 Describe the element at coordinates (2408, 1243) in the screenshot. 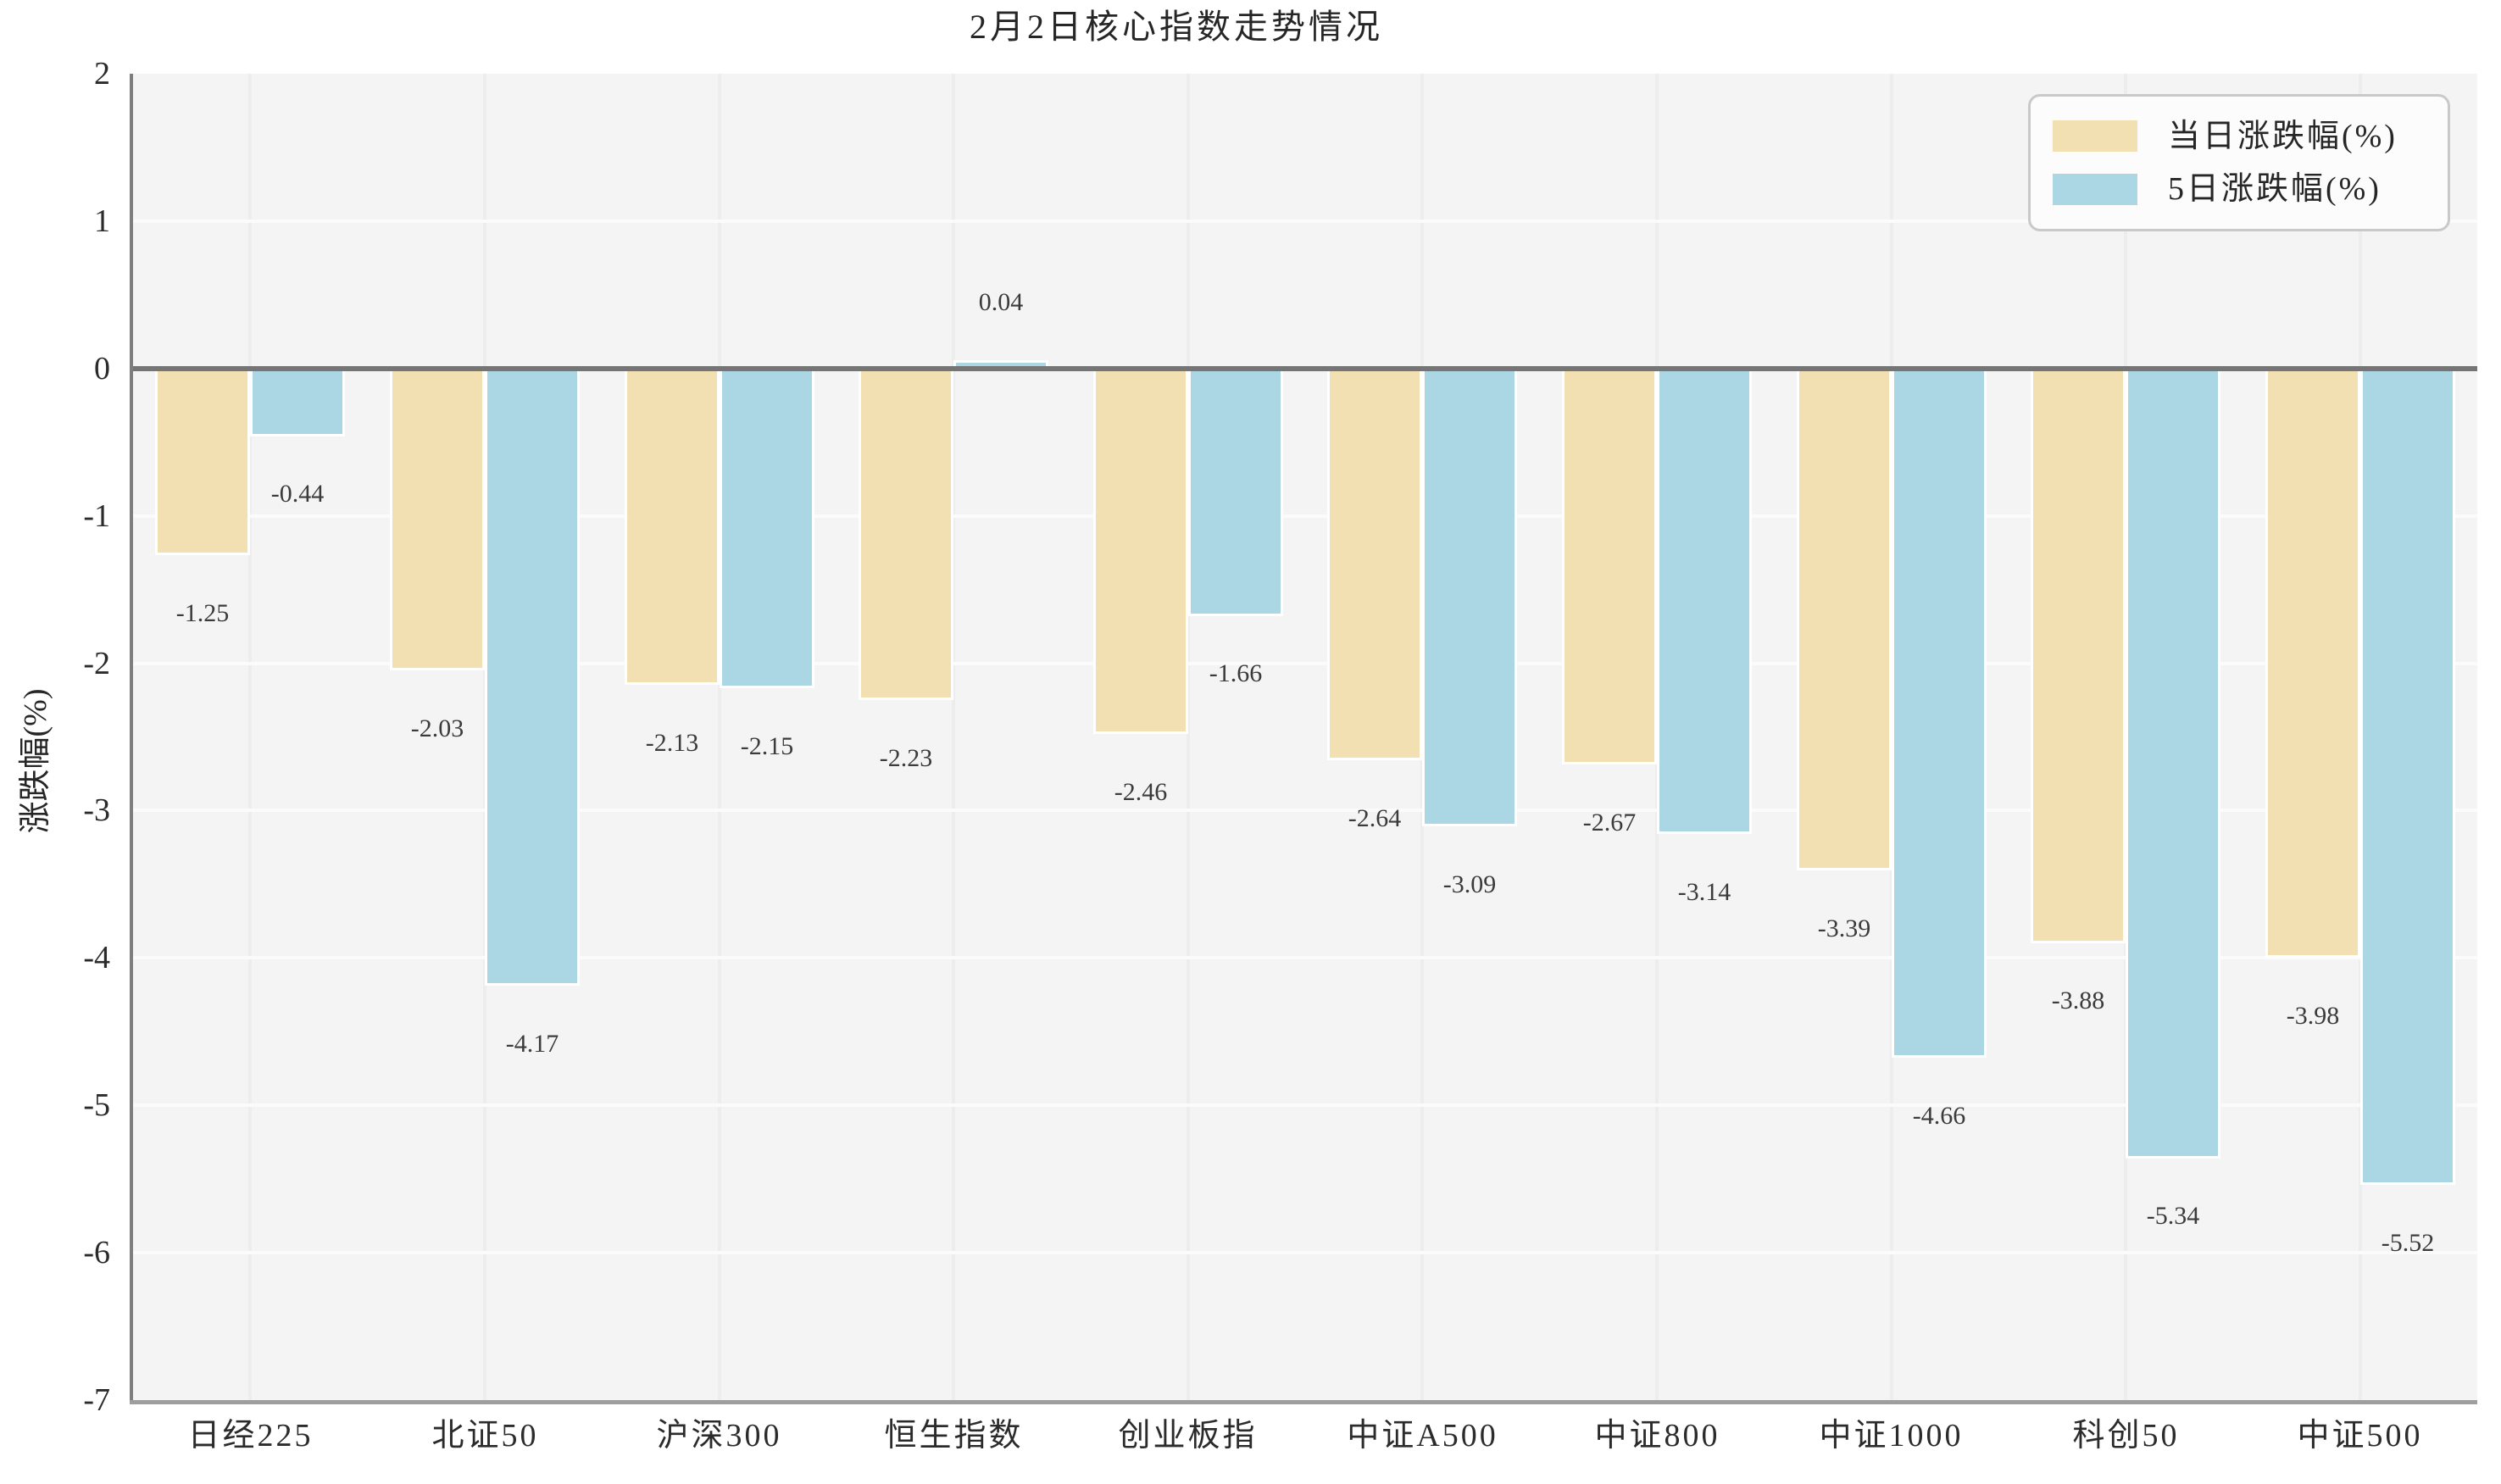

I see `value-label: -5.52` at that location.